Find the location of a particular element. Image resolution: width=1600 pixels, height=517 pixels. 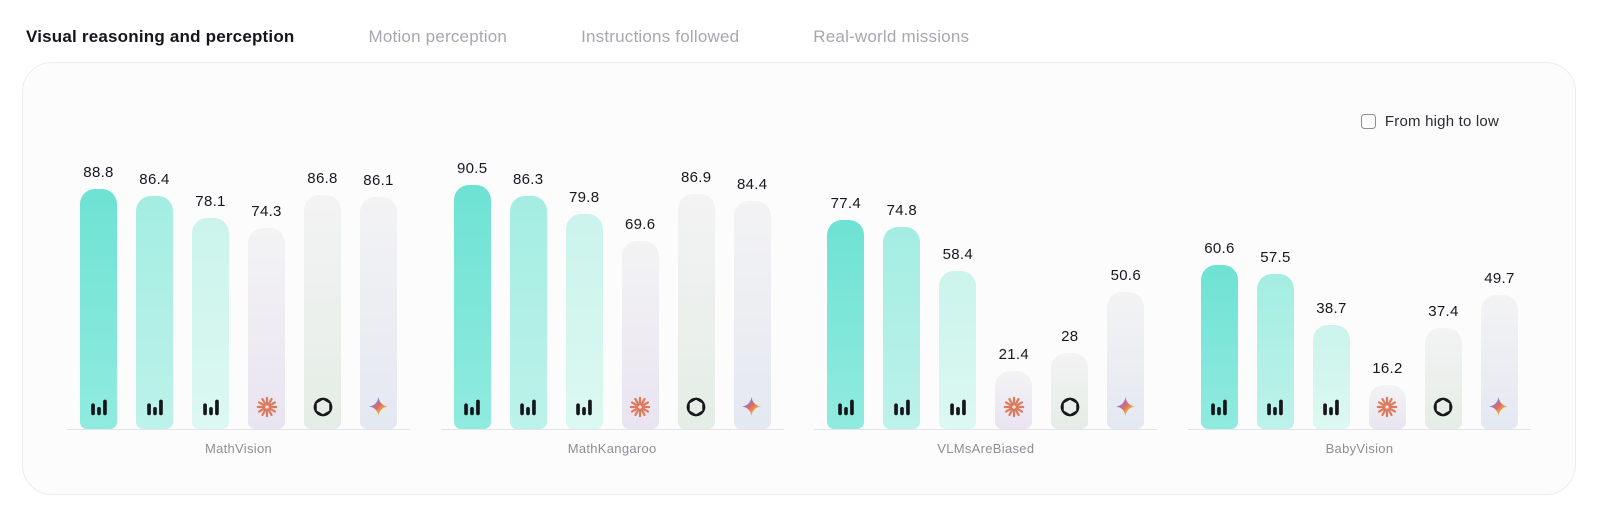

bar-value-label: 38.7 is located at coordinates (1331, 308).